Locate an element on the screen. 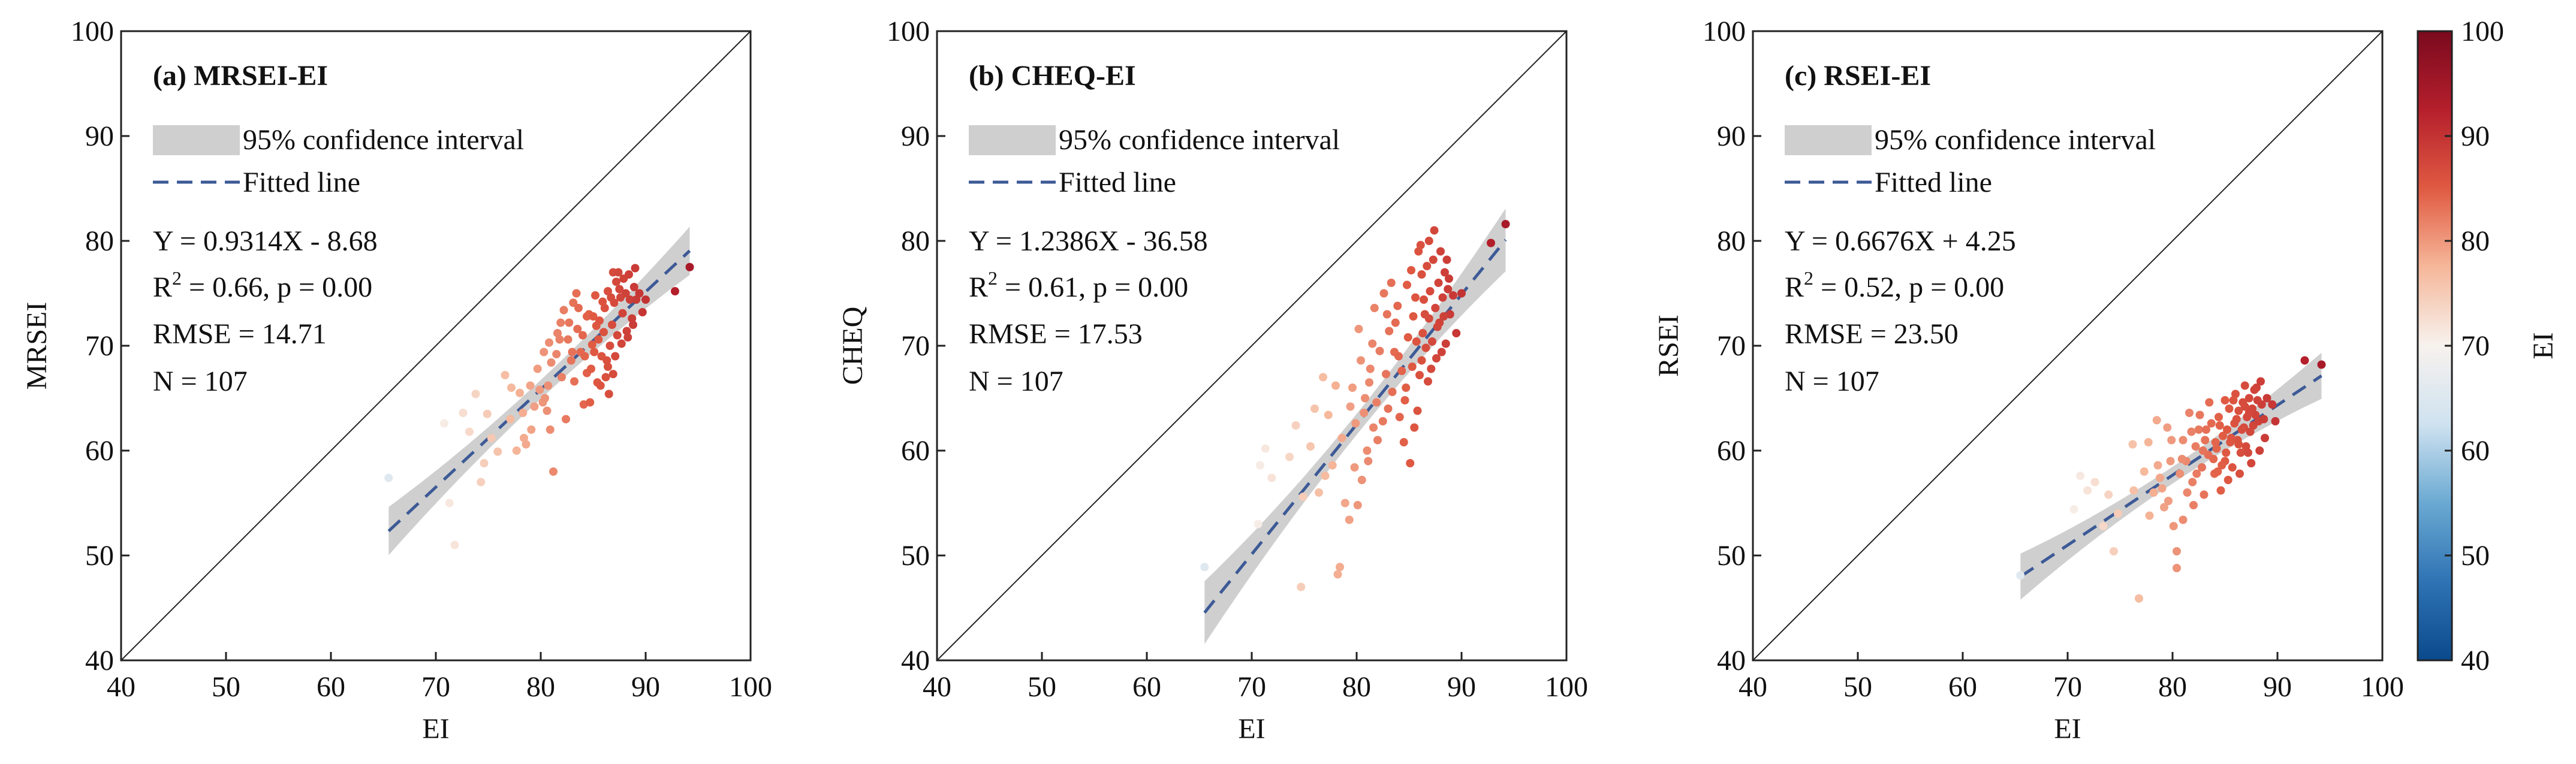 The image size is (2576, 764). x-tick-label: 100 is located at coordinates (1566, 687).